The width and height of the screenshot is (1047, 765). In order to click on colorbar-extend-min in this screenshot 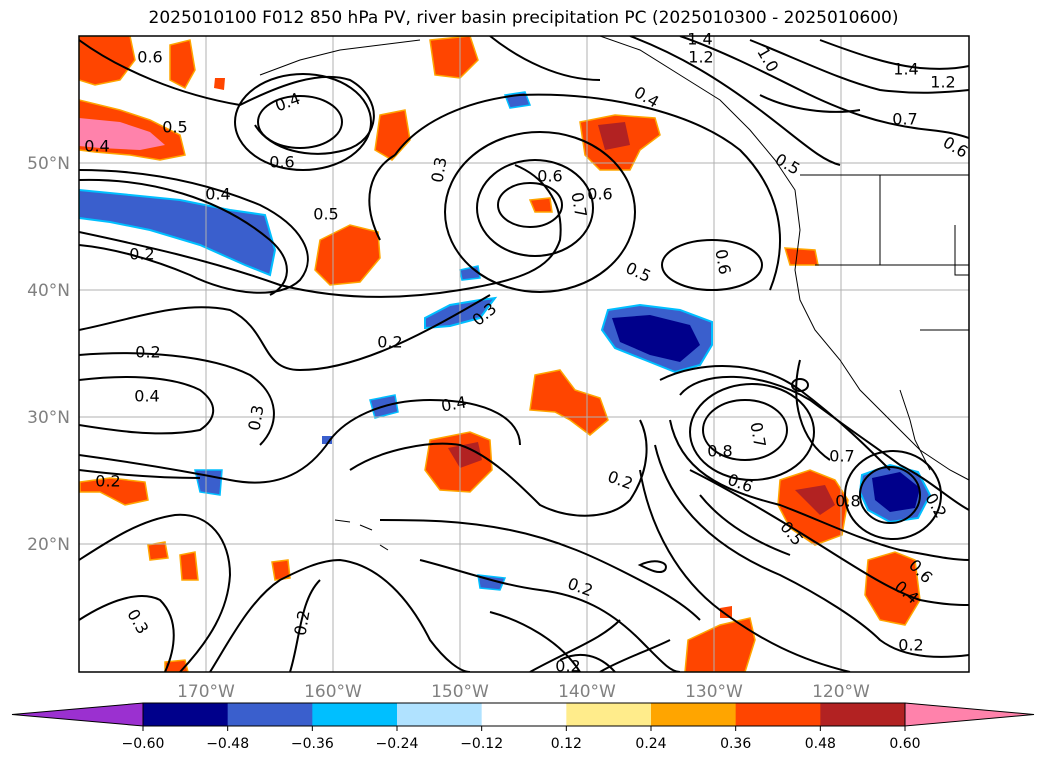, I will do `click(77, 714)`.